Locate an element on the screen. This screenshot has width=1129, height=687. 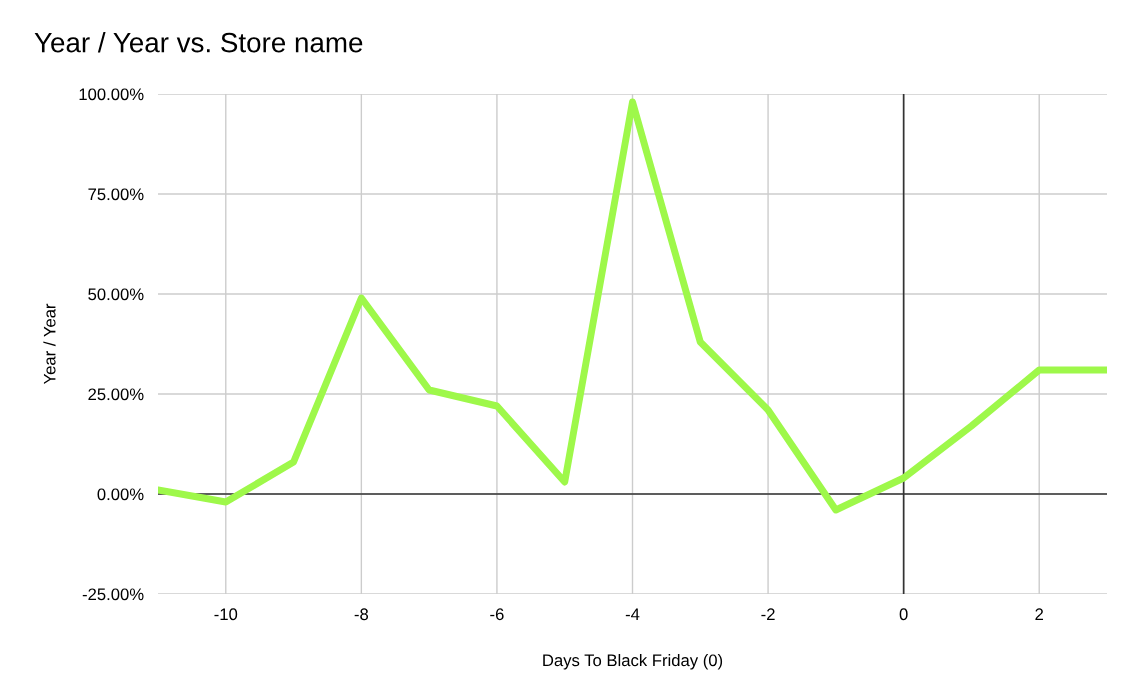
x-tick-label: -10 is located at coordinates (226, 614).